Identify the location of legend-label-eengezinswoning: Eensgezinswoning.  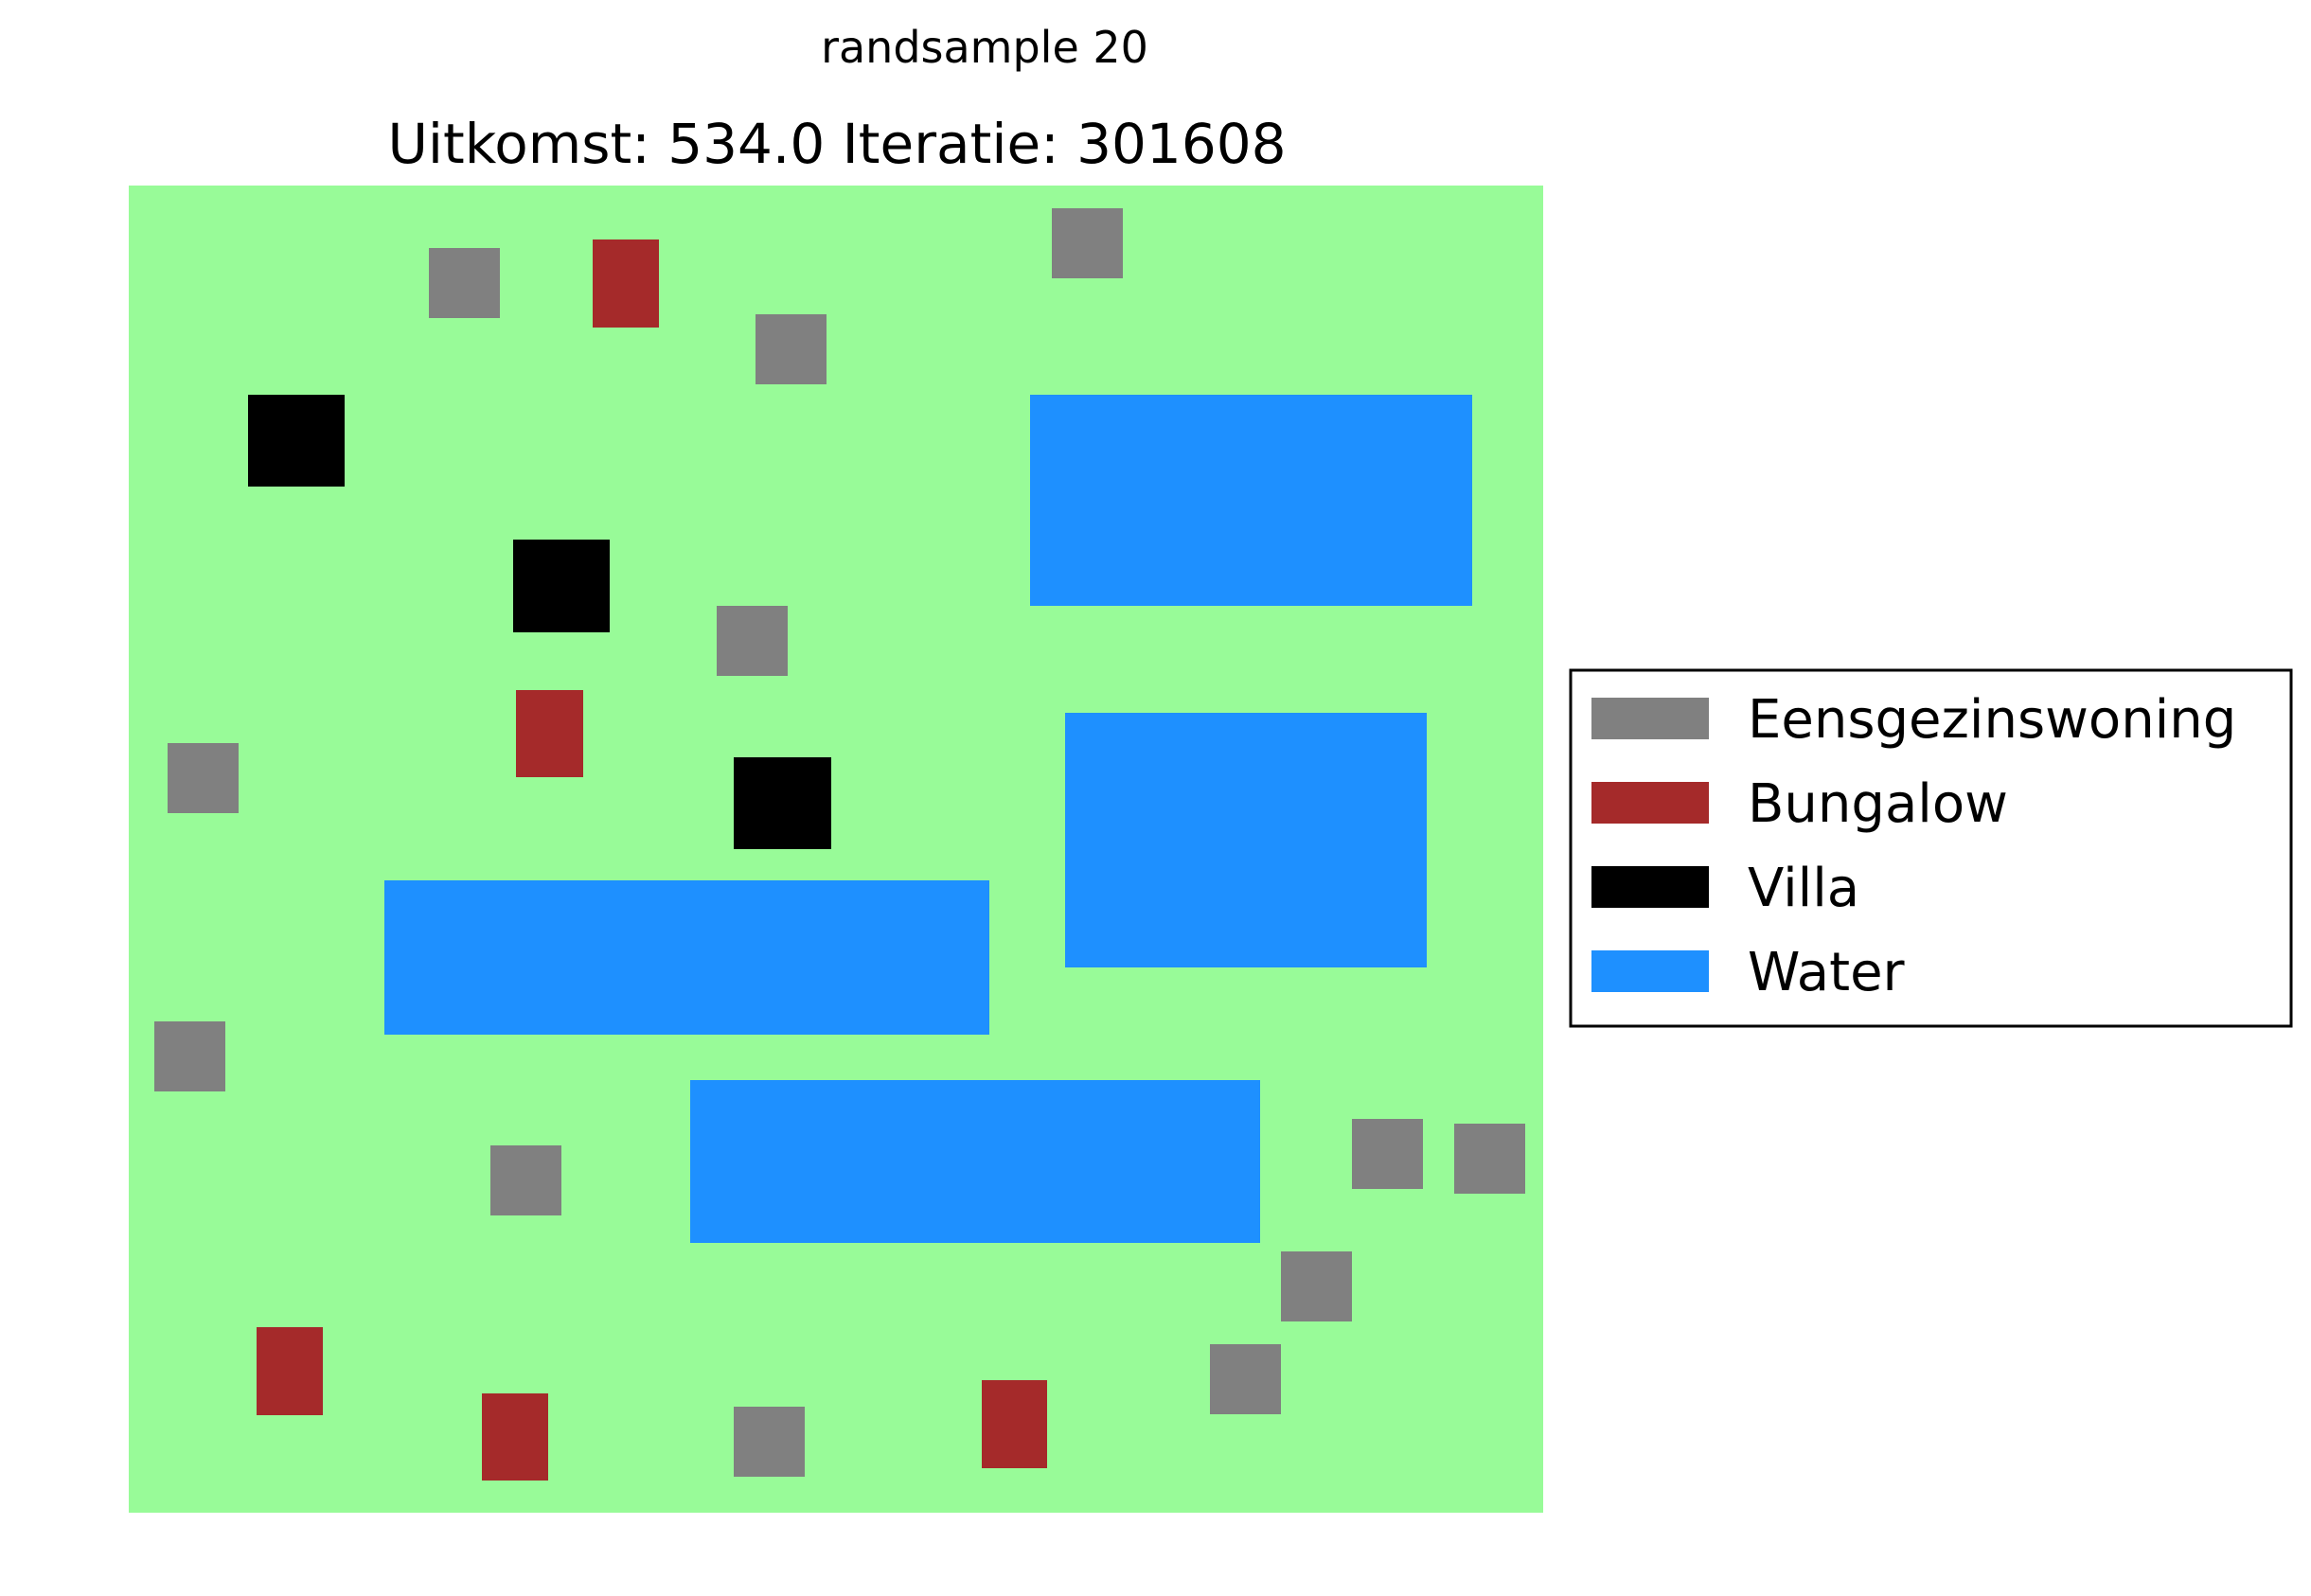
(1992, 720).